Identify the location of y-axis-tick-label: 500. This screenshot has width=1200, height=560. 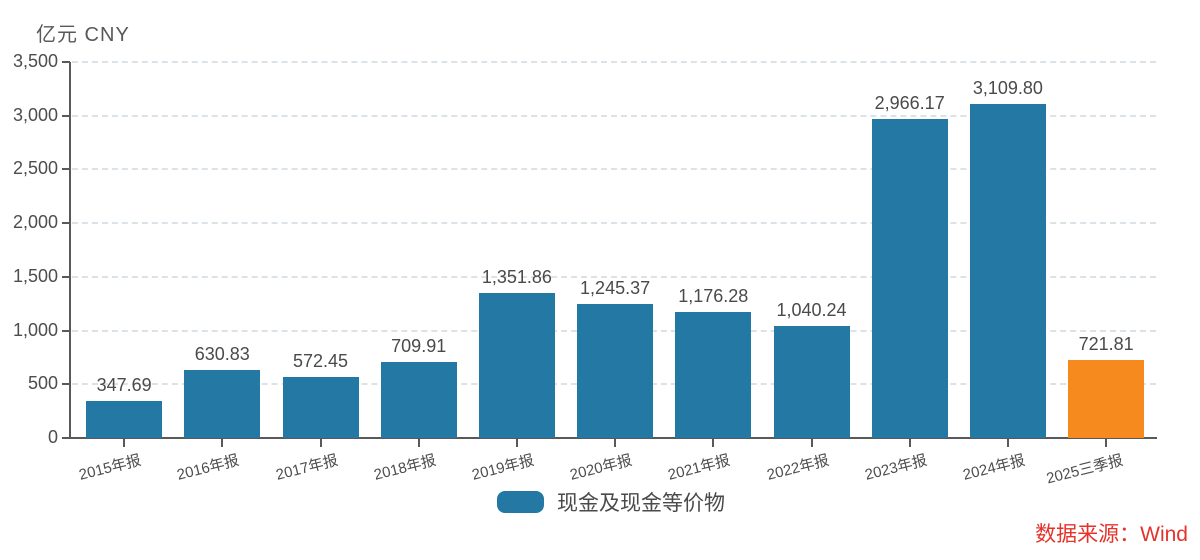
(42, 383).